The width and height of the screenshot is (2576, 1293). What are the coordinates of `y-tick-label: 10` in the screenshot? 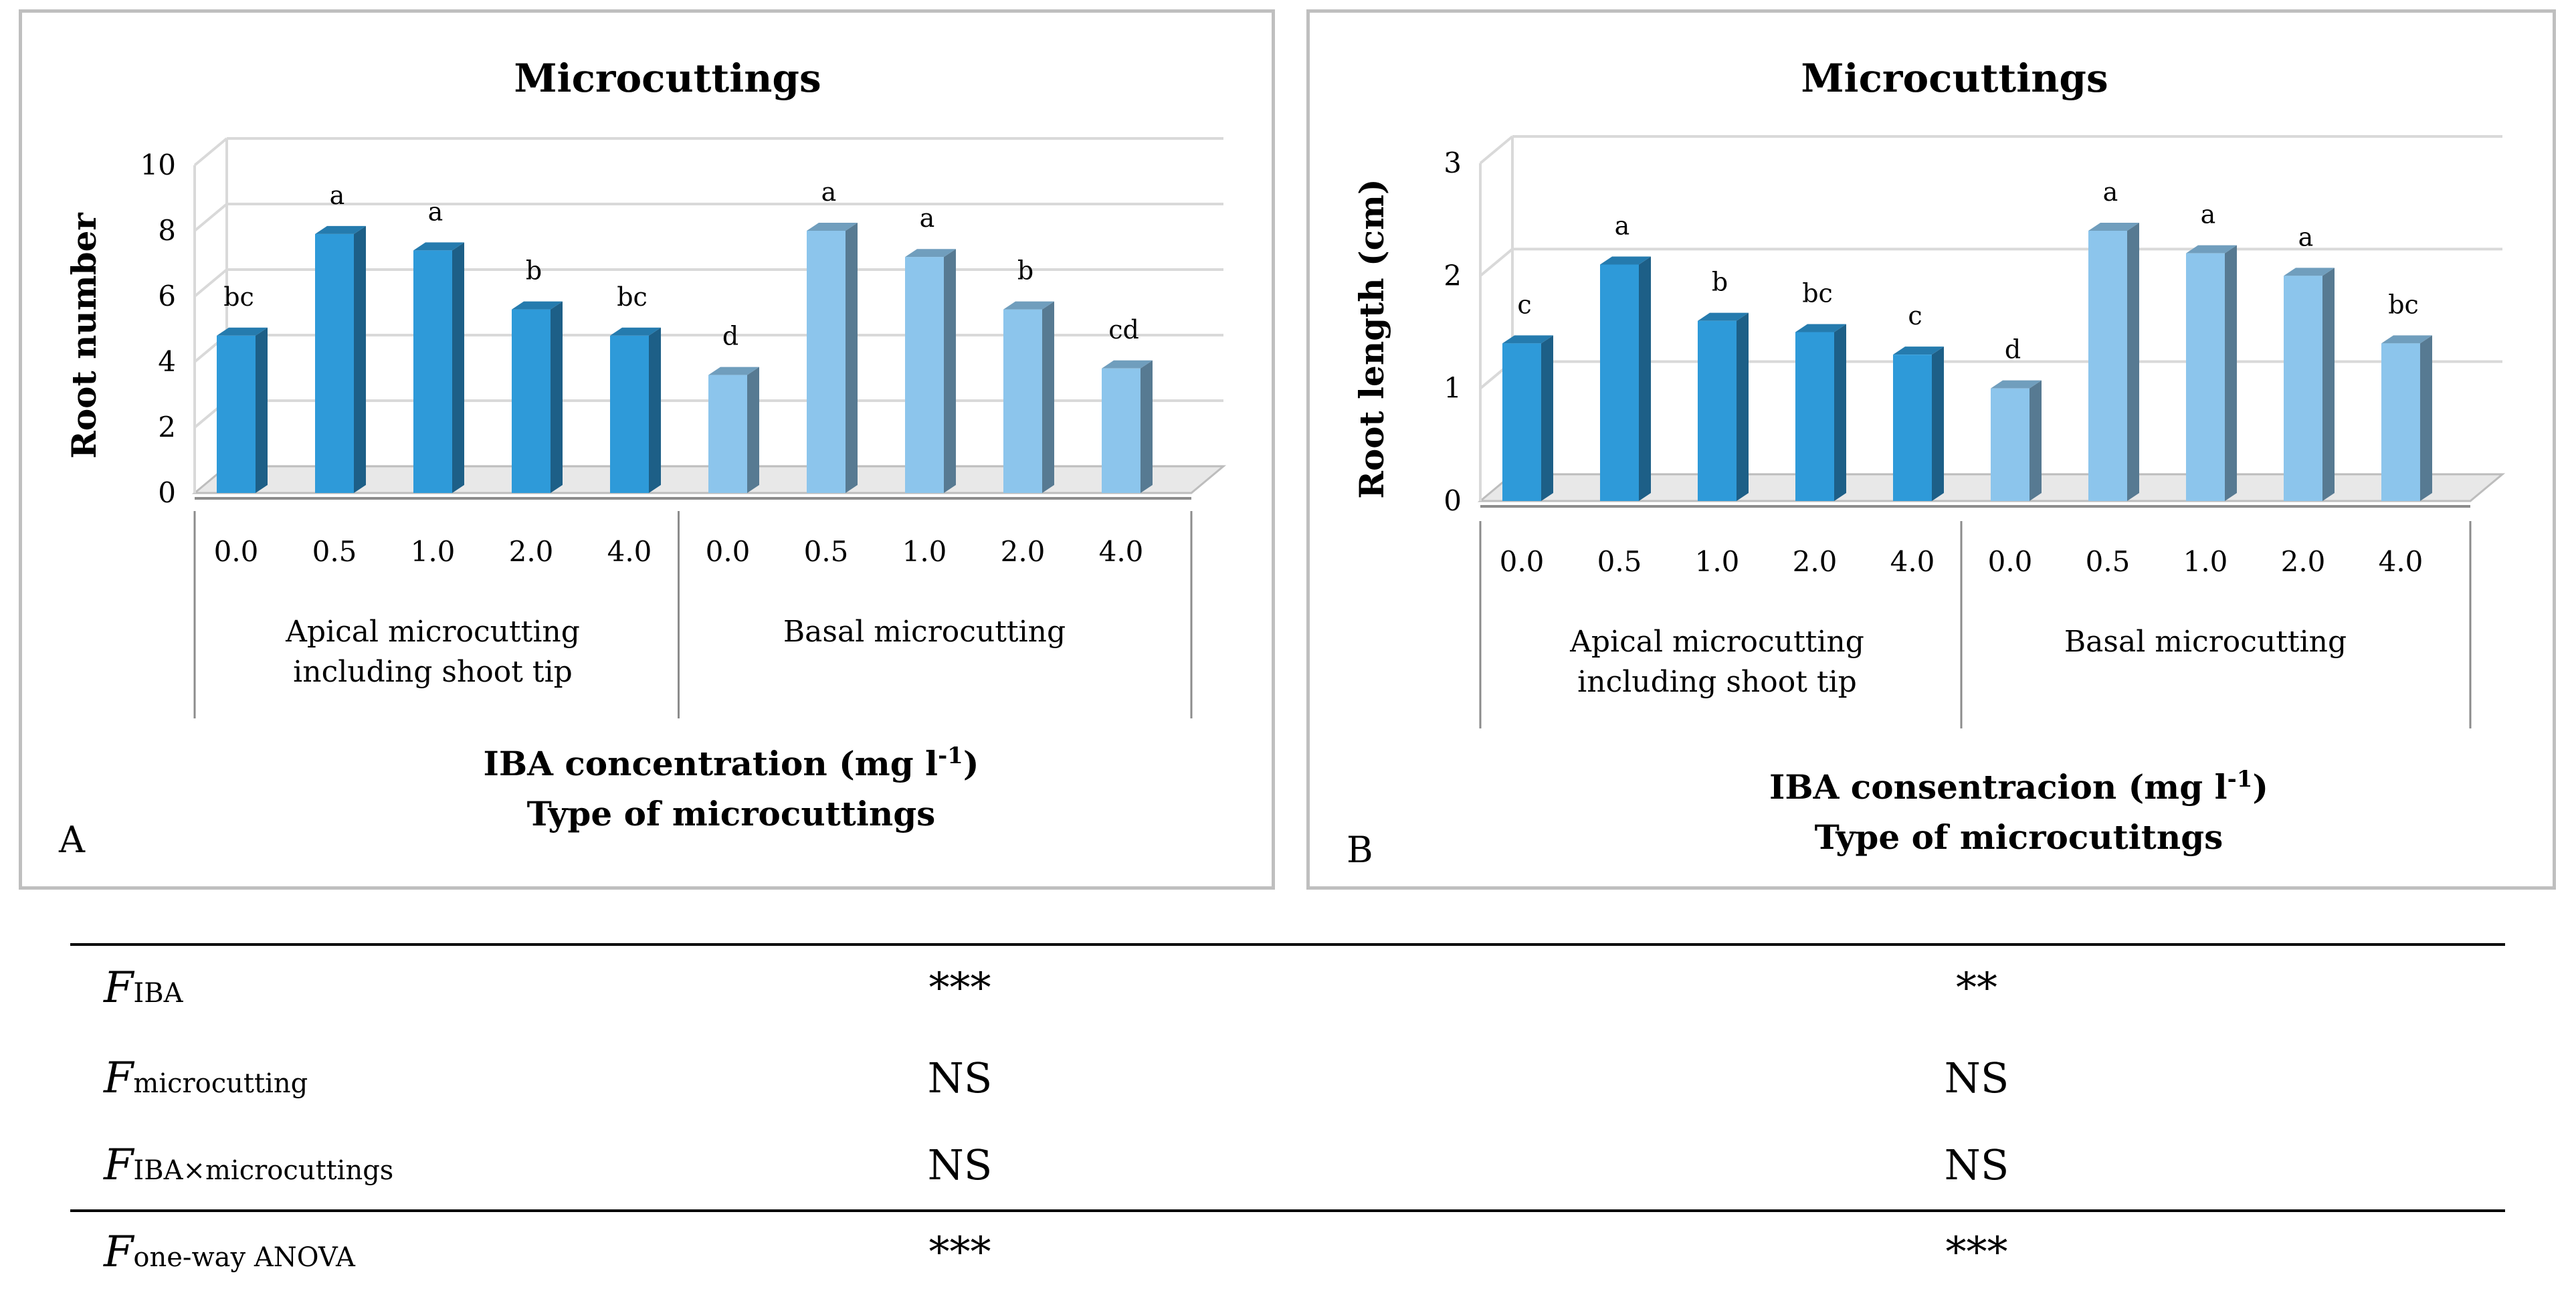 It's located at (158, 165).